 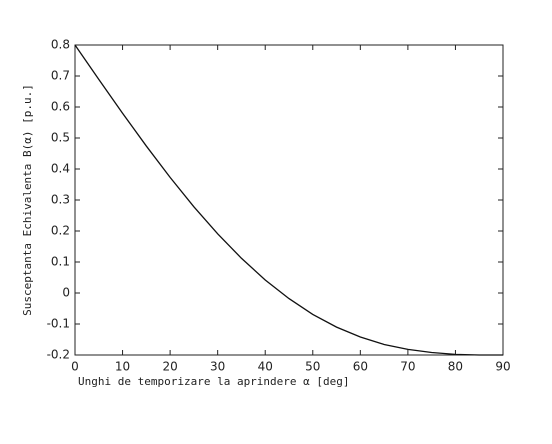 I want to click on y-tick-label: 0.3, so click(x=60, y=200).